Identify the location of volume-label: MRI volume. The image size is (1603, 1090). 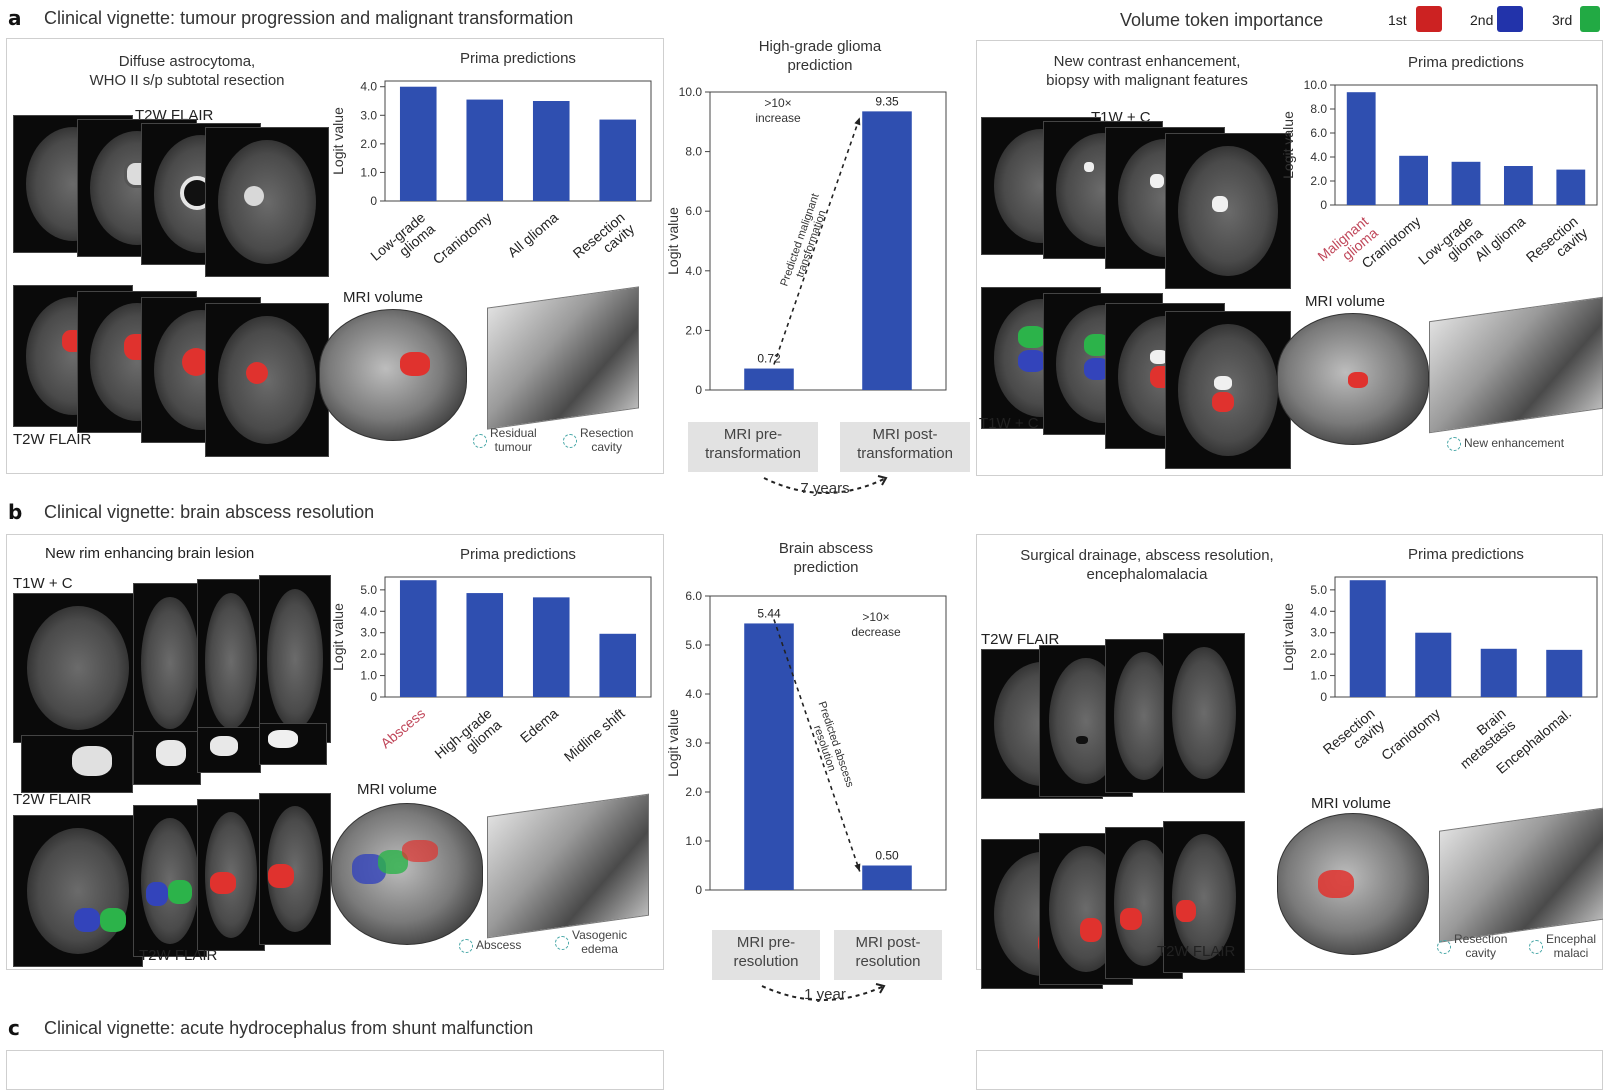
(383, 297).